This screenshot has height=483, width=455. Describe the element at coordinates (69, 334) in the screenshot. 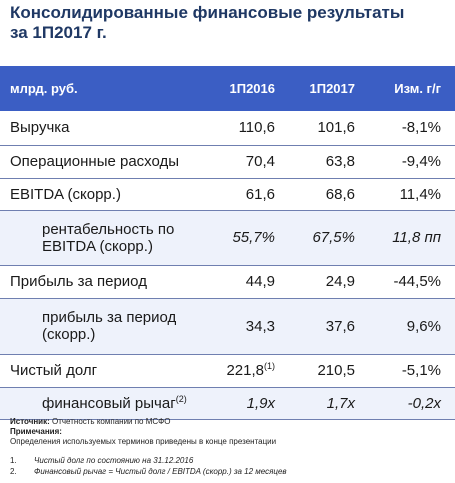

I see `row-label-line-2: (скорр.)` at that location.